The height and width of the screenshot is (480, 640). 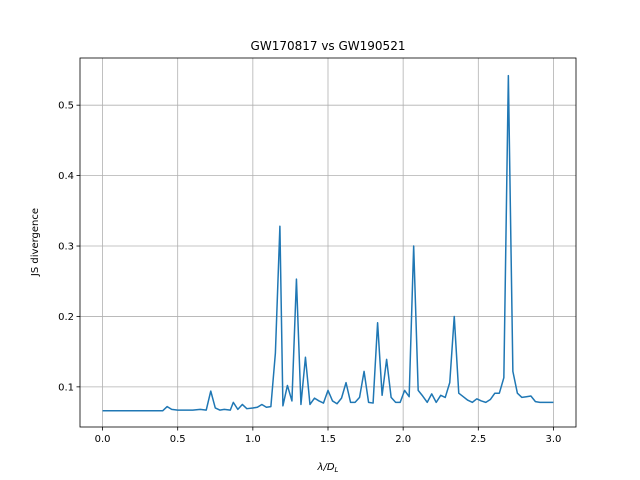 I want to click on chart-title: GW170817 vs GW190521, so click(x=328, y=46).